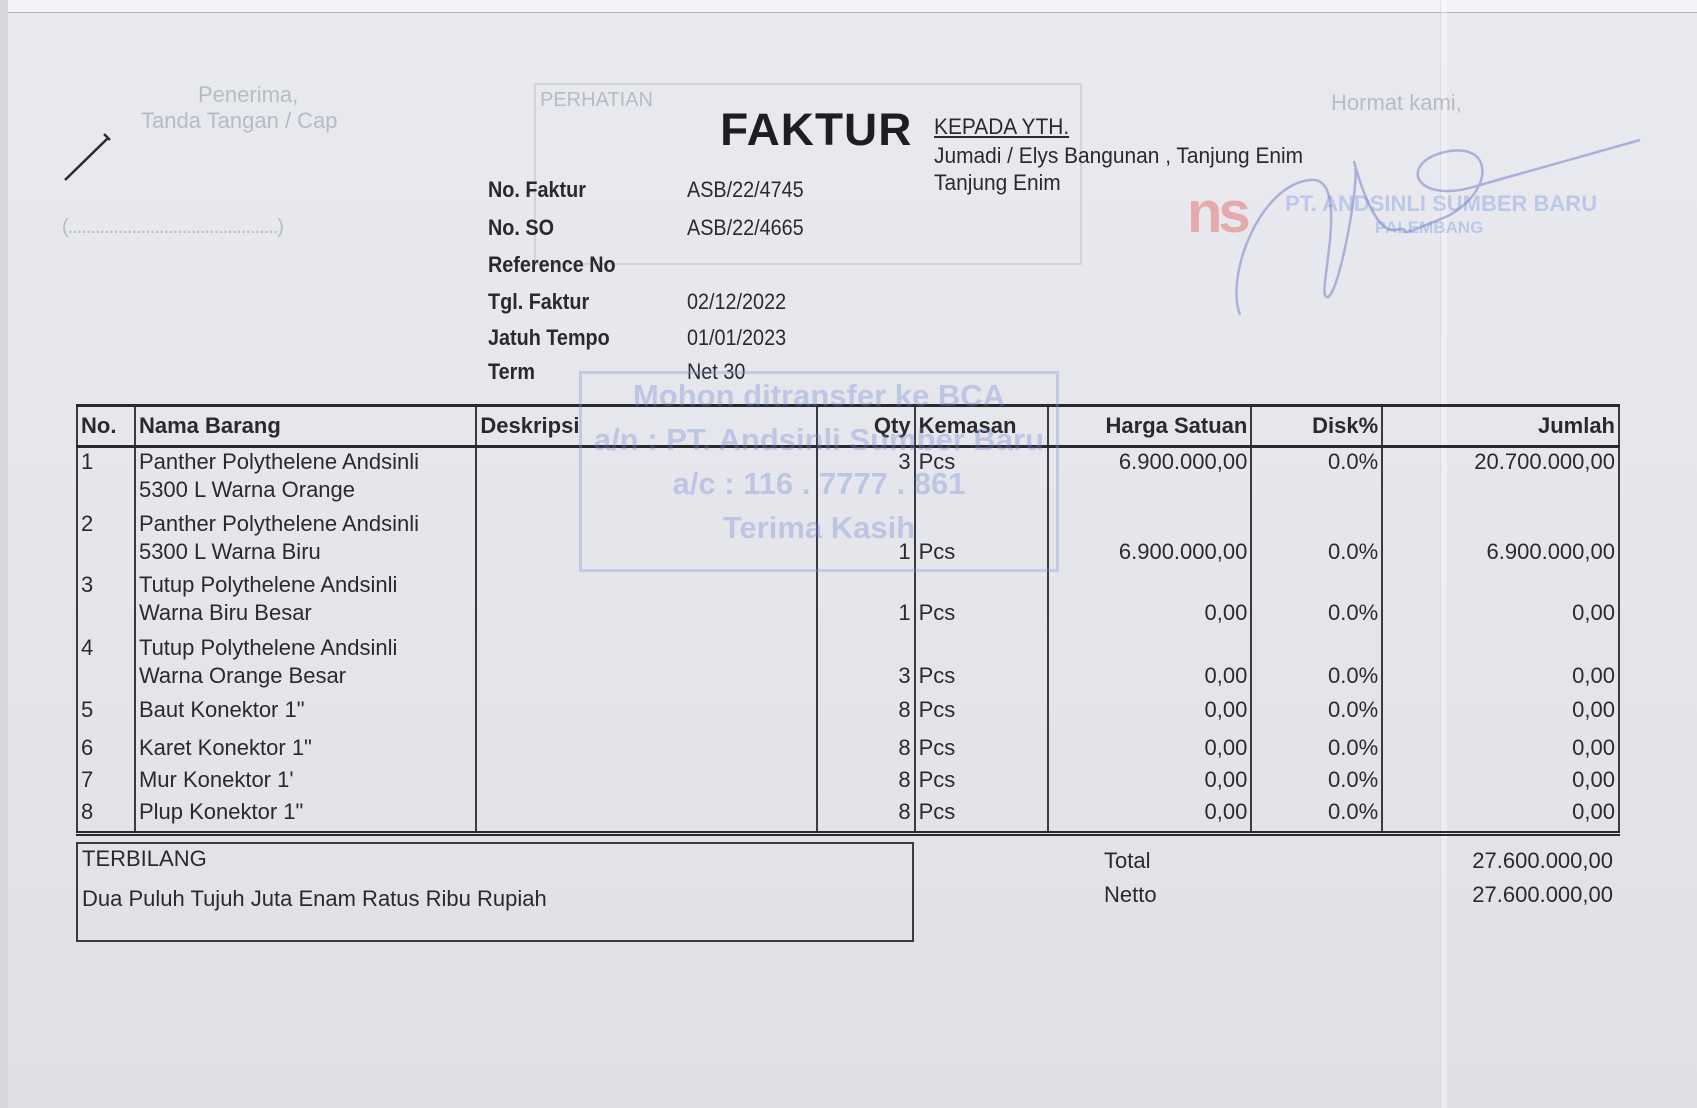 This screenshot has height=1108, width=1697. What do you see at coordinates (305, 426) in the screenshot?
I see `header-name: Nama Barang` at bounding box center [305, 426].